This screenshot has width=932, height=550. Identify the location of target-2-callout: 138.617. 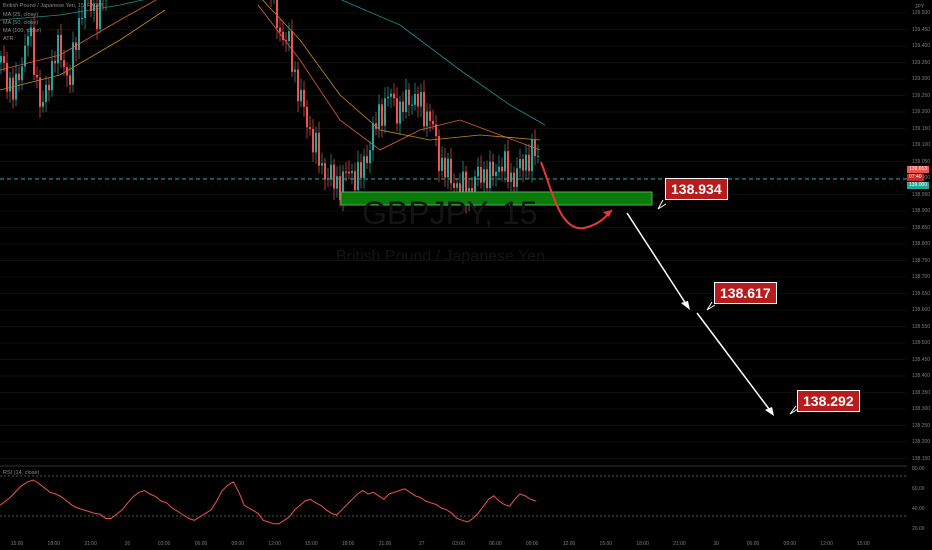
(745, 293).